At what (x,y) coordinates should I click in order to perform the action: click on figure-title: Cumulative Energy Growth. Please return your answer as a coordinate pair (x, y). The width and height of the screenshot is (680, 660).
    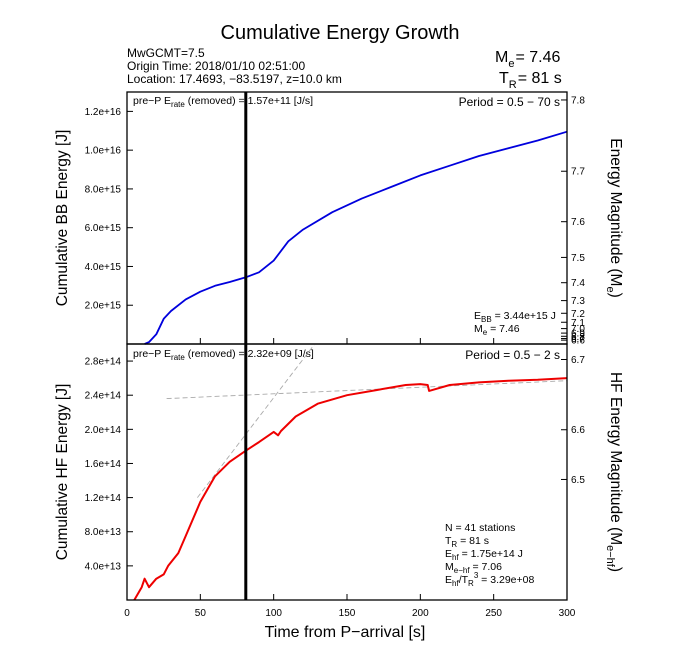
    Looking at the image, I should click on (340, 33).